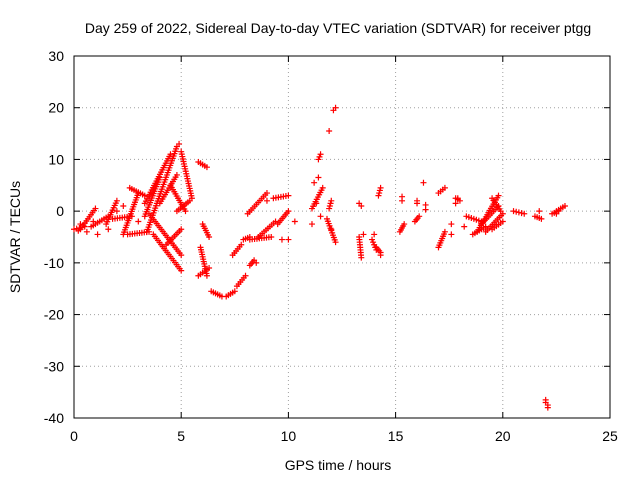 The width and height of the screenshot is (640, 480). Describe the element at coordinates (74, 436) in the screenshot. I see `x-tick-label: 0` at that location.